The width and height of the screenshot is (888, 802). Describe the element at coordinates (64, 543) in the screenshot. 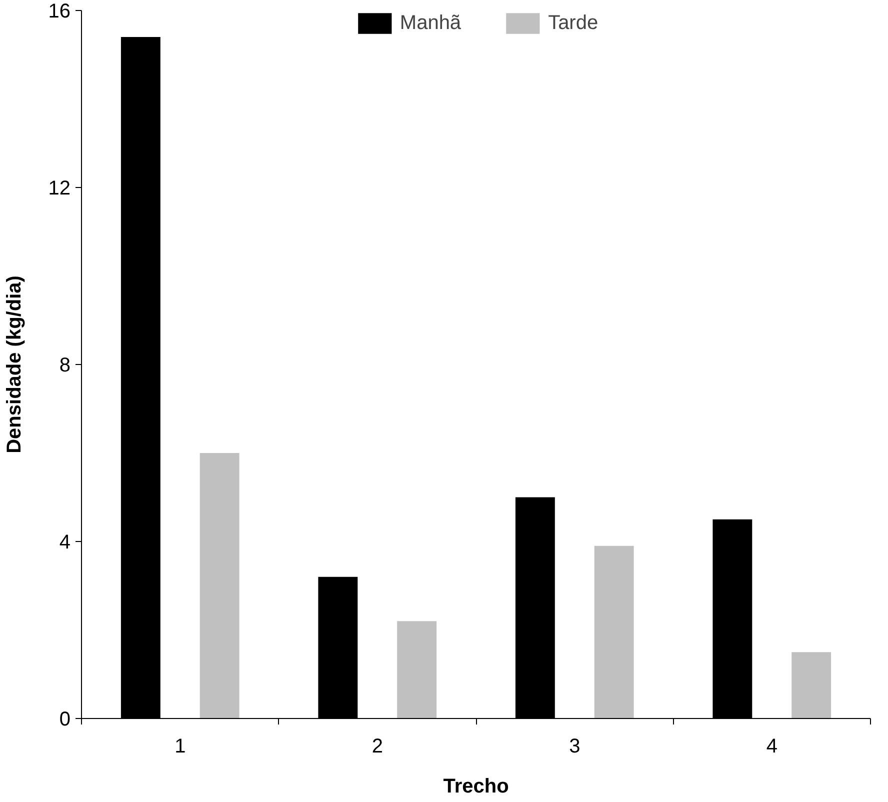

I see `y-tick-label: 4` at that location.